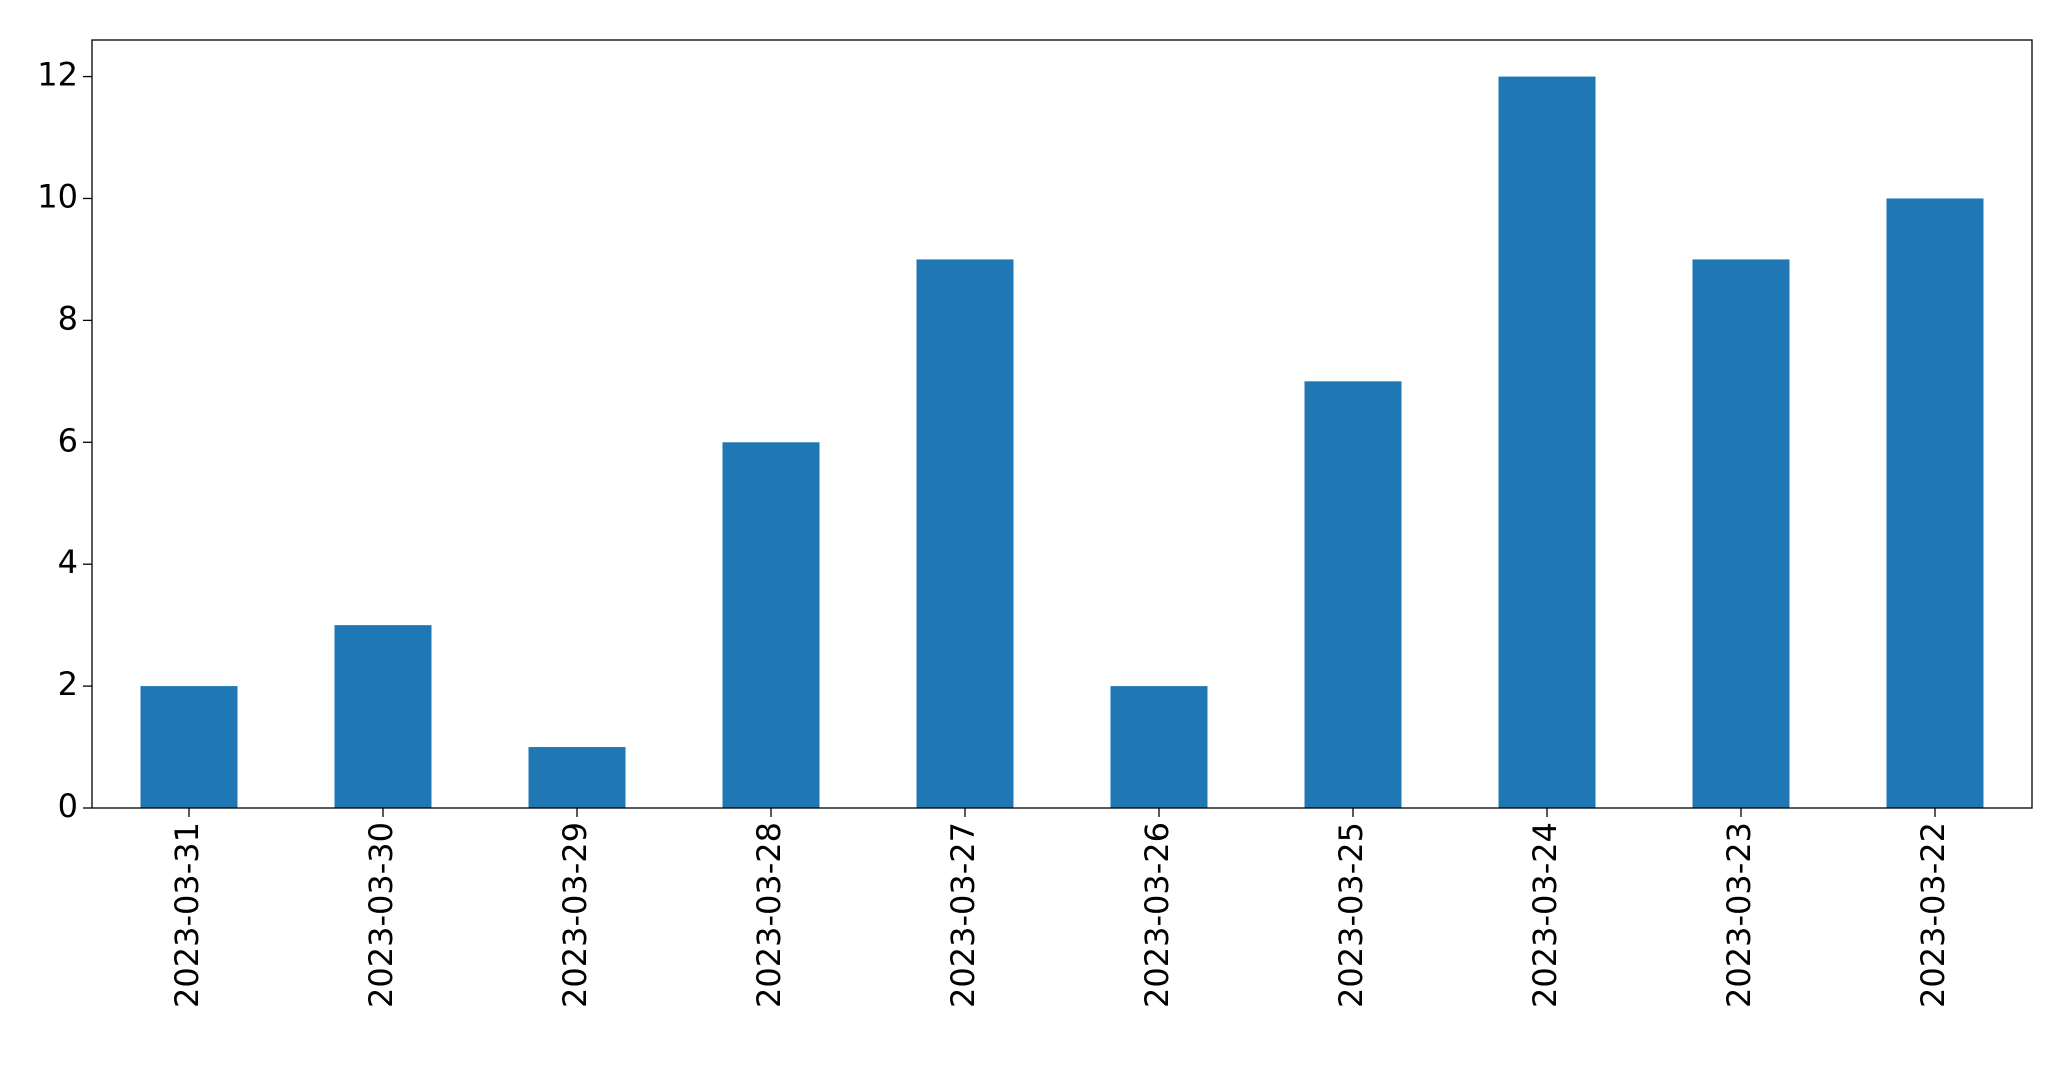 The width and height of the screenshot is (2071, 1065). What do you see at coordinates (68, 318) in the screenshot?
I see `y-tick-label: 8` at bounding box center [68, 318].